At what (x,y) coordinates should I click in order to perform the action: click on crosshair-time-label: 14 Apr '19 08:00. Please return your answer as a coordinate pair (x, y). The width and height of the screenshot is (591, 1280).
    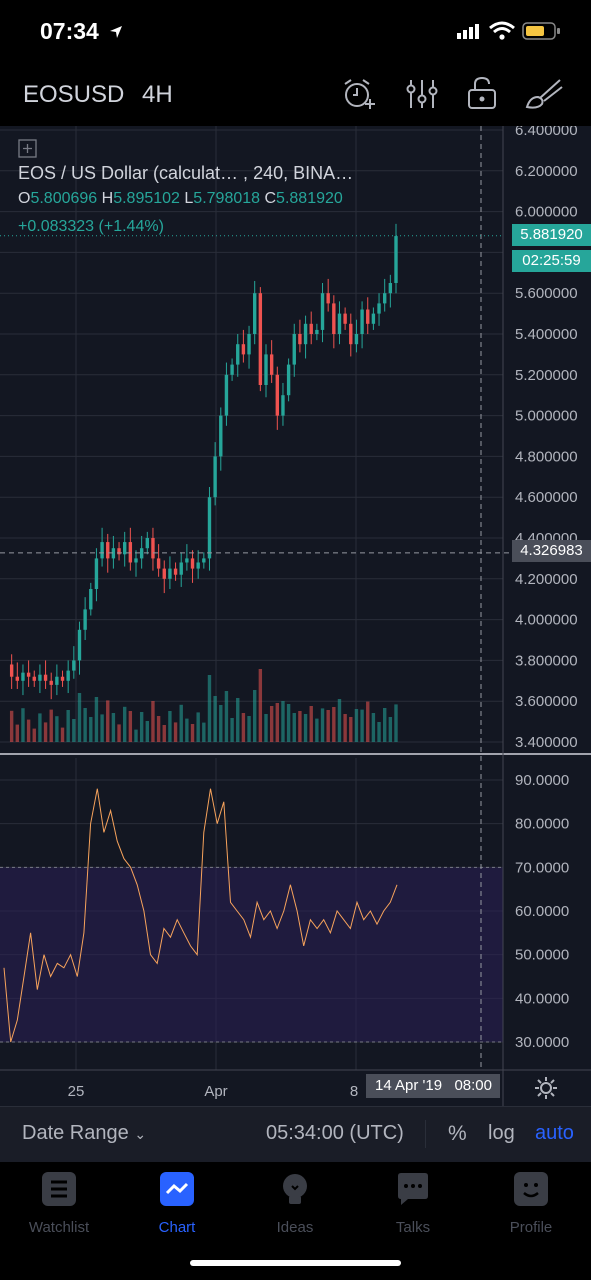
    Looking at the image, I should click on (433, 1086).